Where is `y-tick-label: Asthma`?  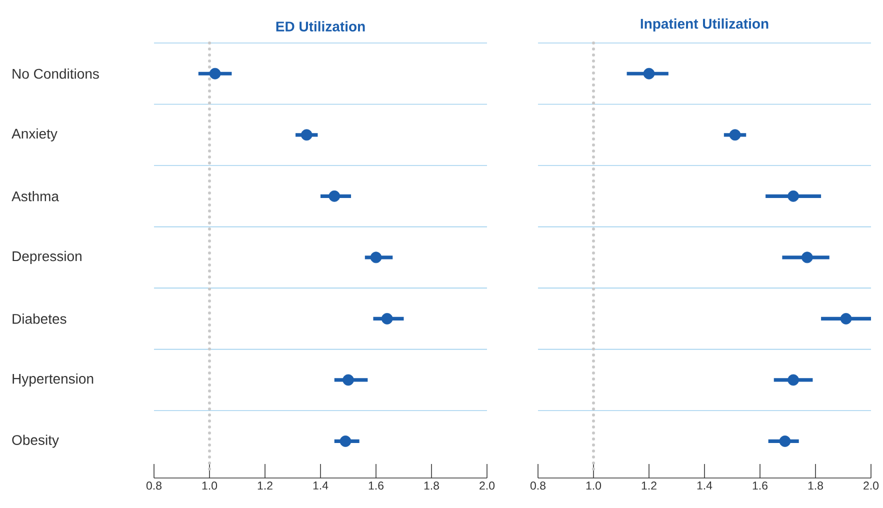 y-tick-label: Asthma is located at coordinates (36, 196).